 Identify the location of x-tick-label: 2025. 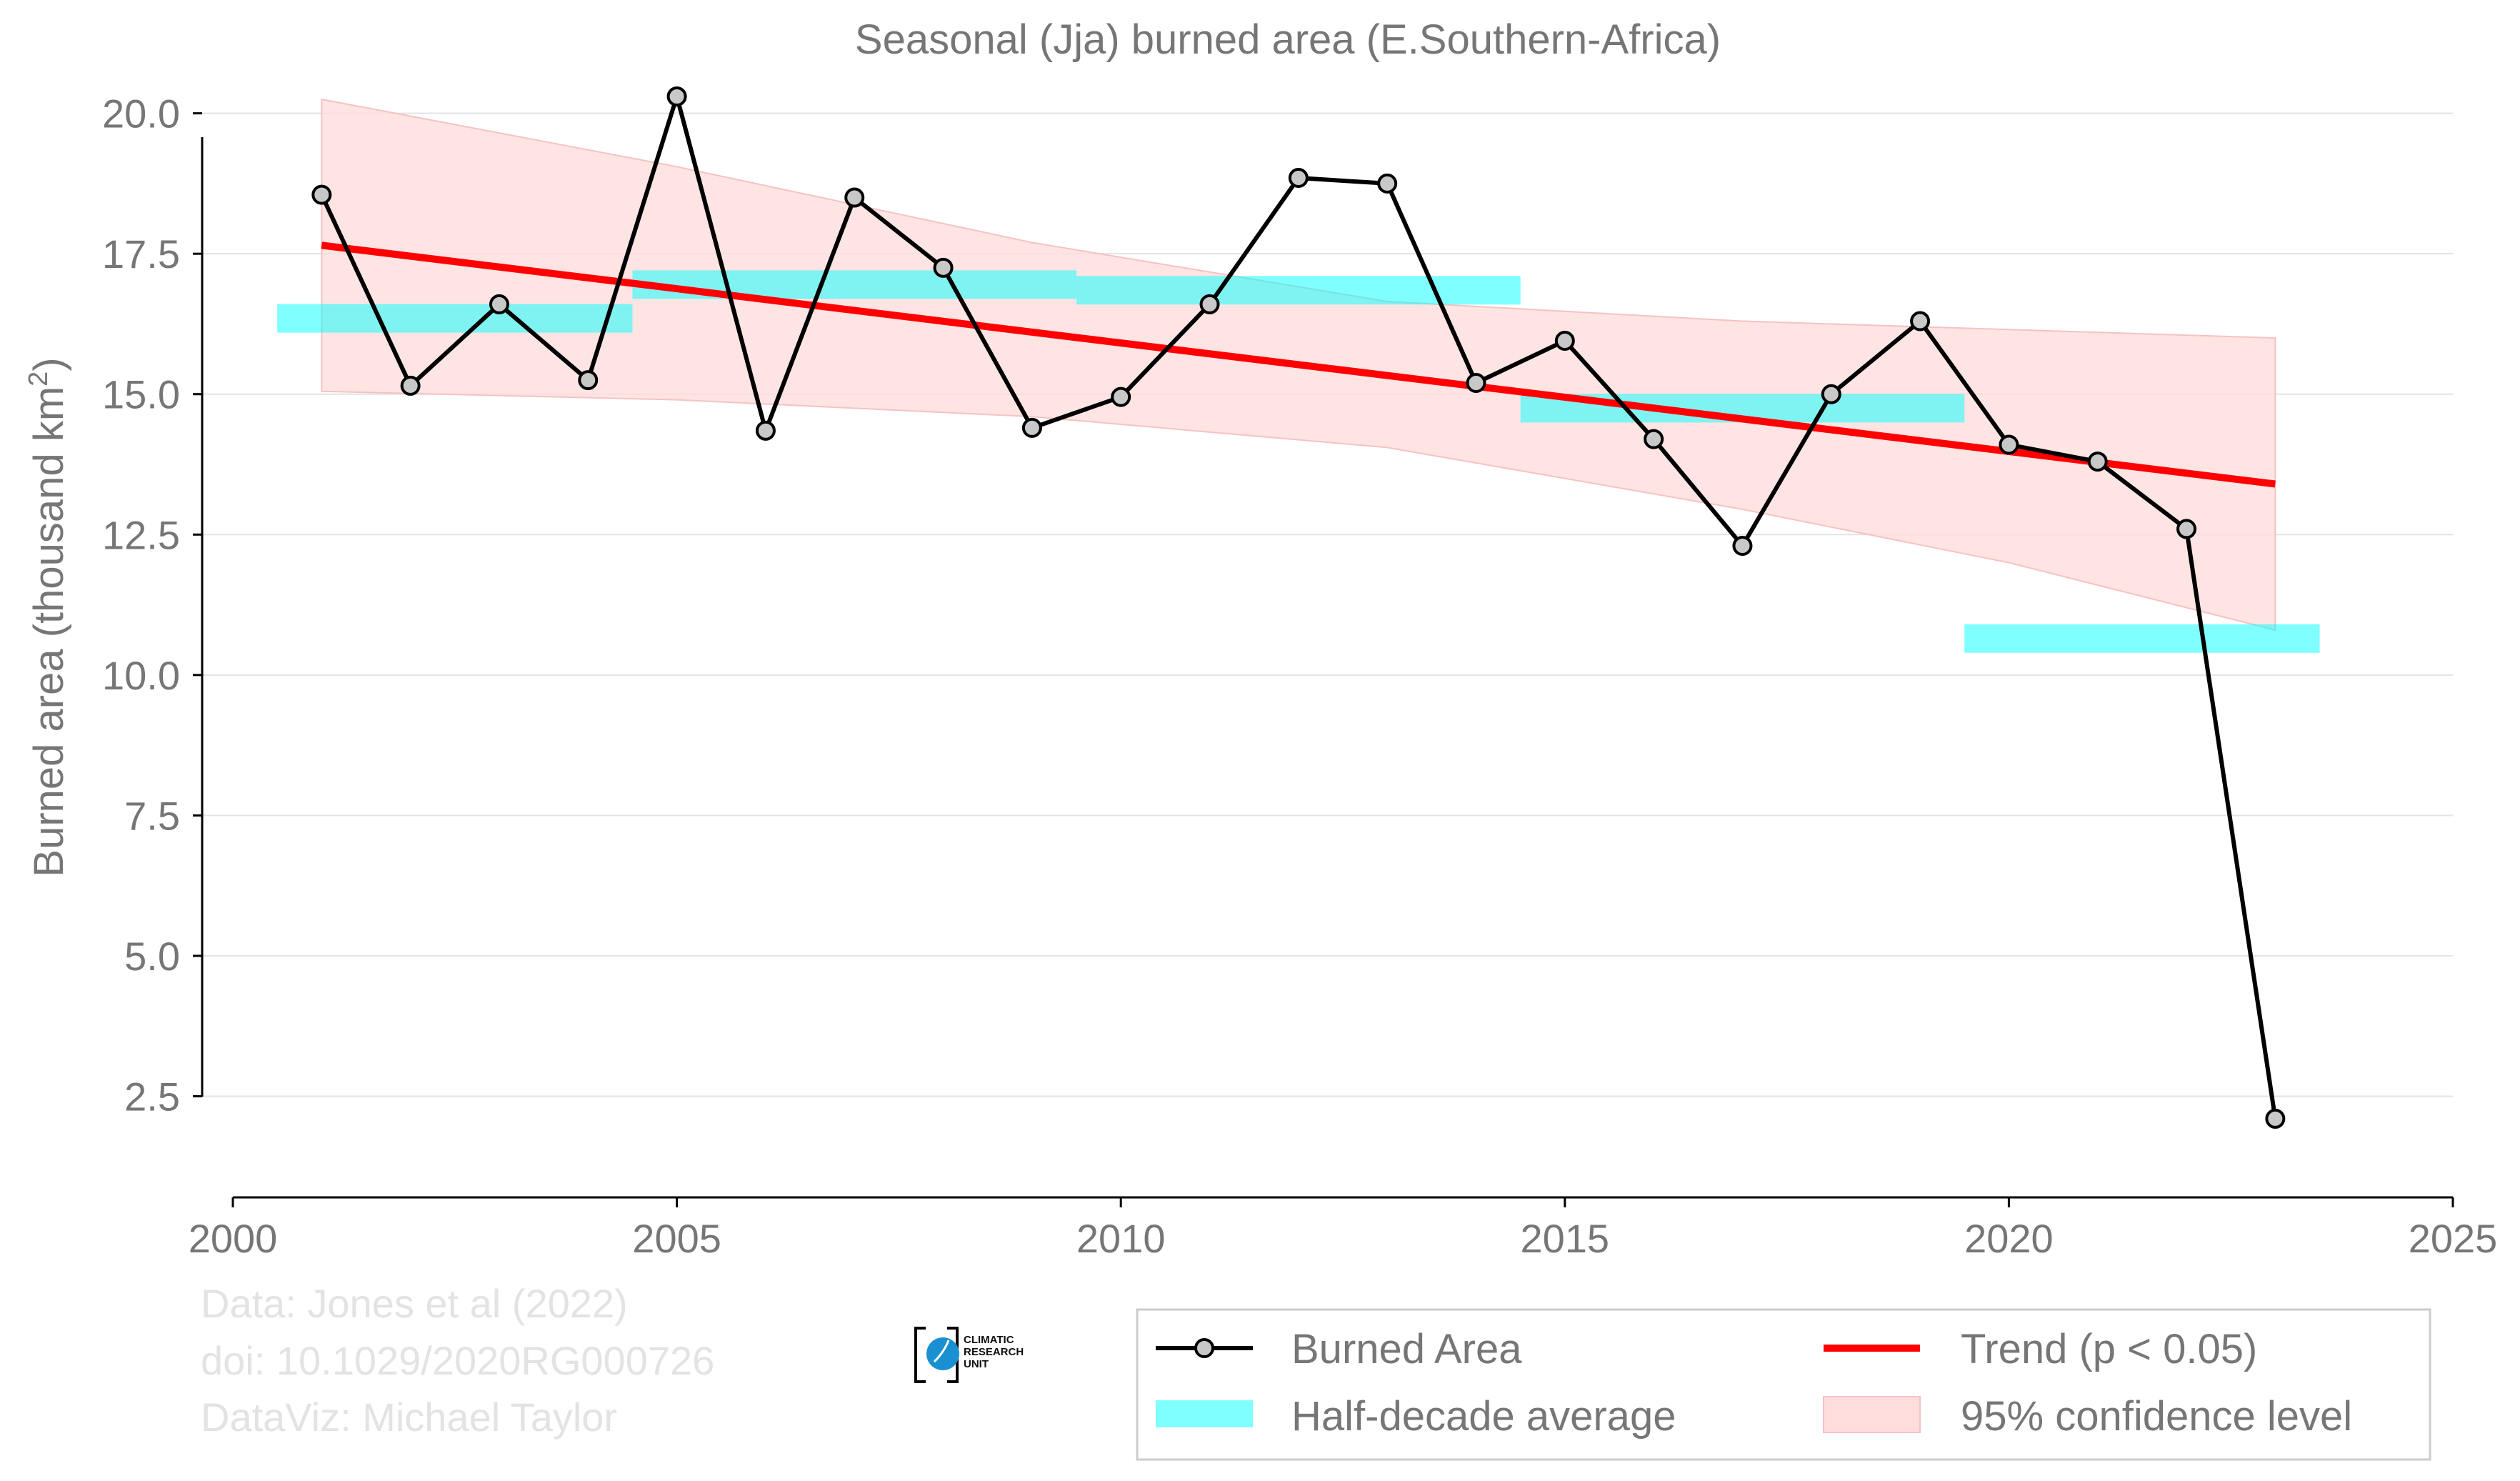
(2453, 1238).